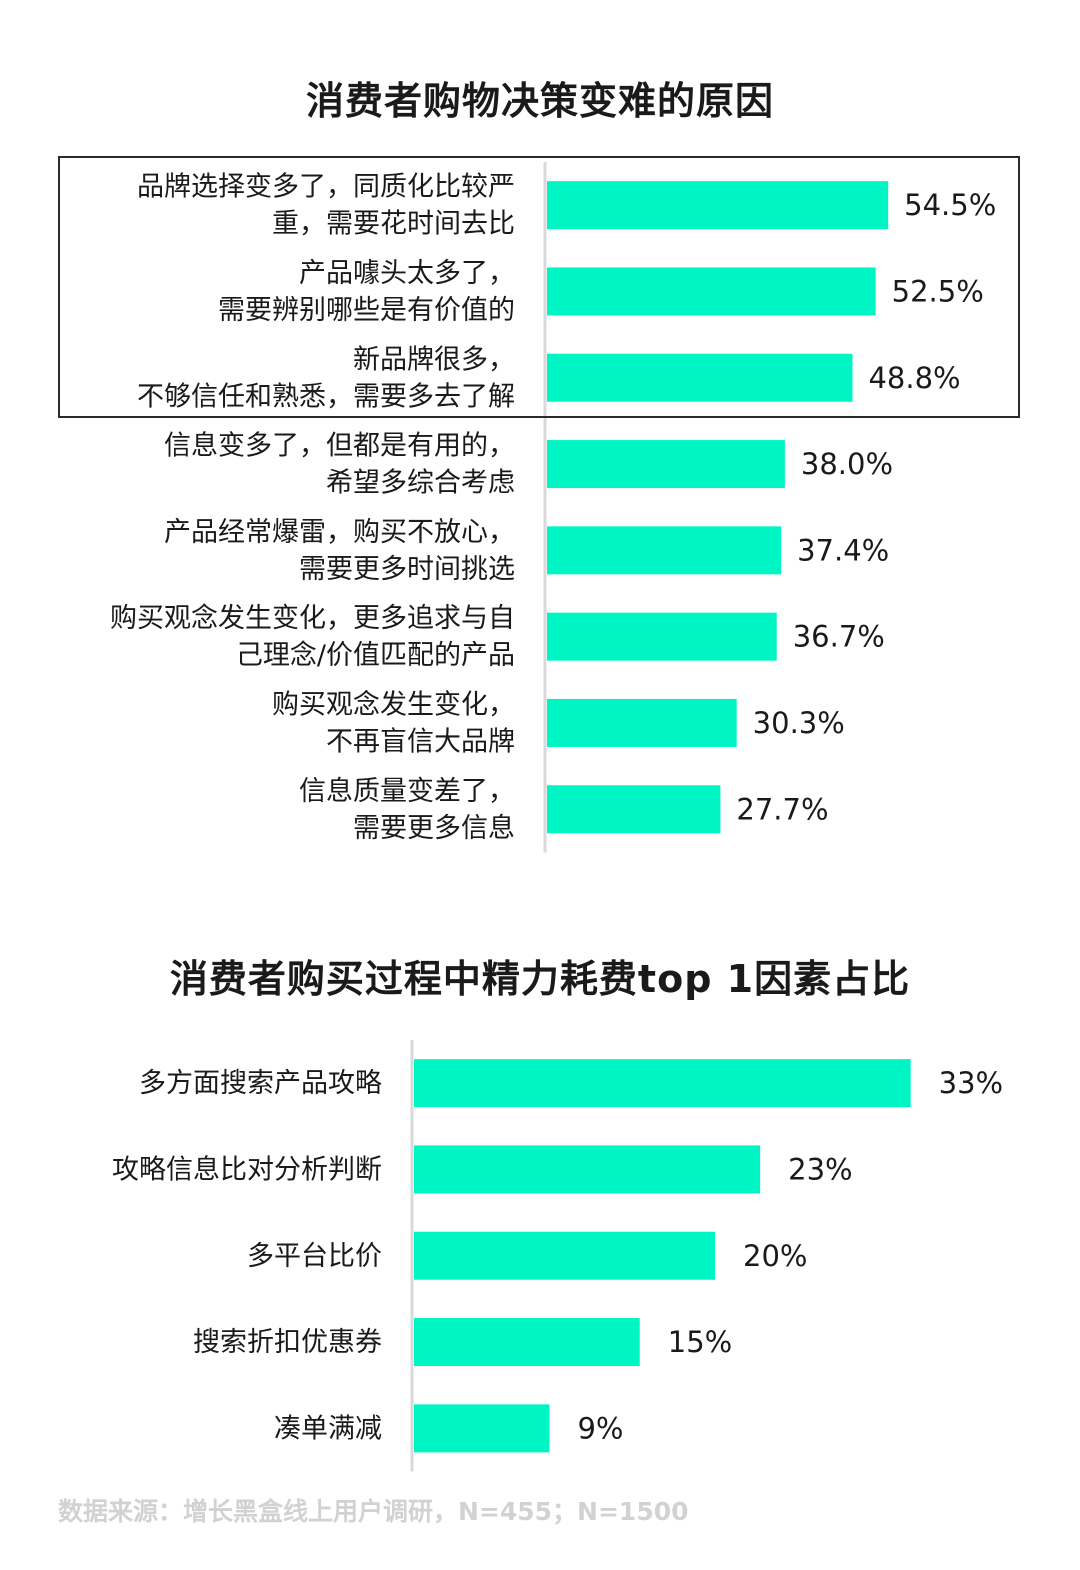 This screenshot has height=1570, width=1080. Describe the element at coordinates (314, 1256) in the screenshot. I see `category-label-2: 多平台比价` at that location.